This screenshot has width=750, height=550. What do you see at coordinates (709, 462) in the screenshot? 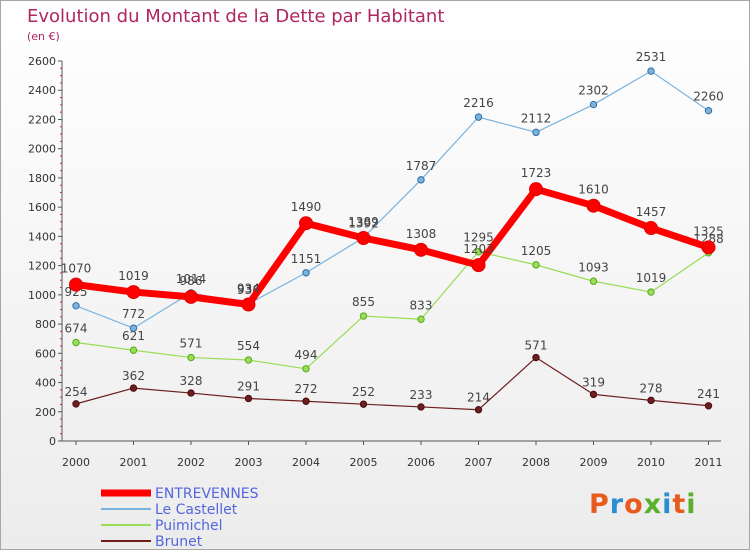
I see `x-tick-label: 2011` at bounding box center [709, 462].